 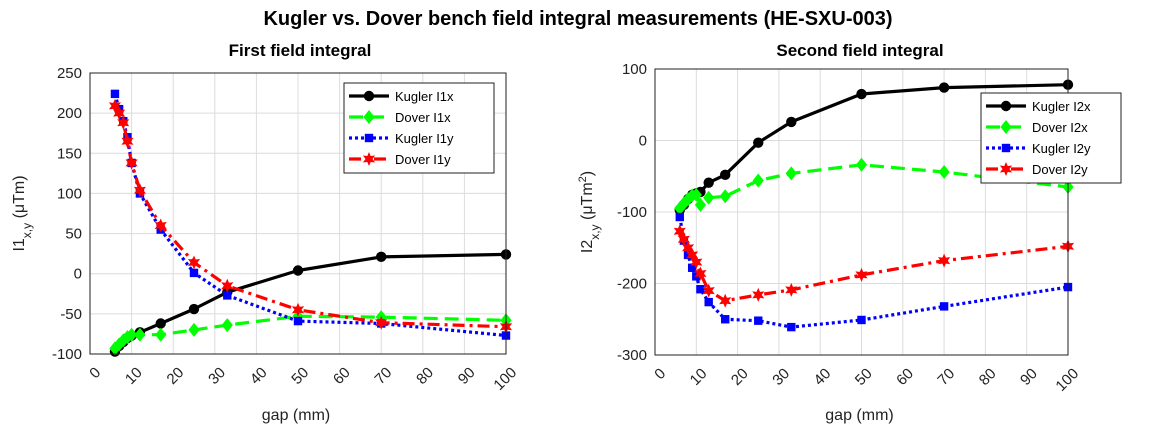 I want to click on x-tick-label: 50, so click(x=864, y=377).